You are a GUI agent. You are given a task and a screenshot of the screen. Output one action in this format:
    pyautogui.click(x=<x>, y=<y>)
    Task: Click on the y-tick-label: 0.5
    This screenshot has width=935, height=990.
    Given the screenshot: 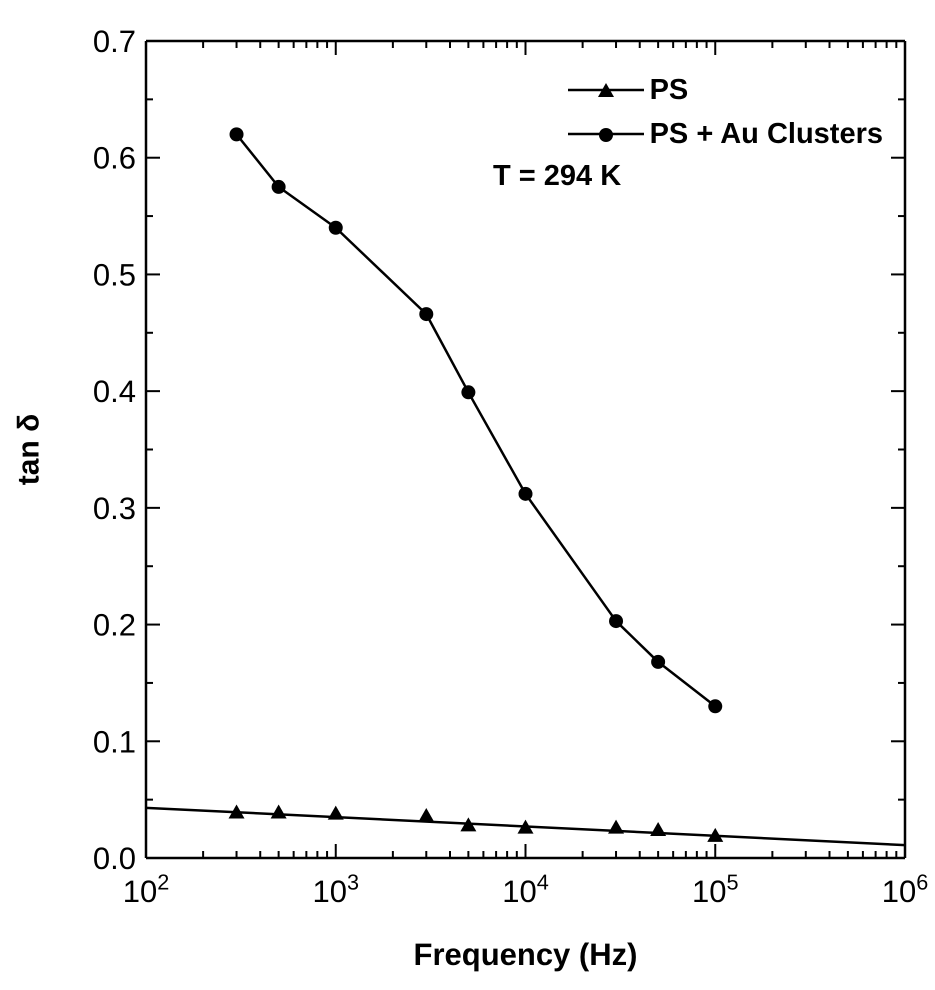 What is the action you would take?
    pyautogui.click(x=114, y=274)
    